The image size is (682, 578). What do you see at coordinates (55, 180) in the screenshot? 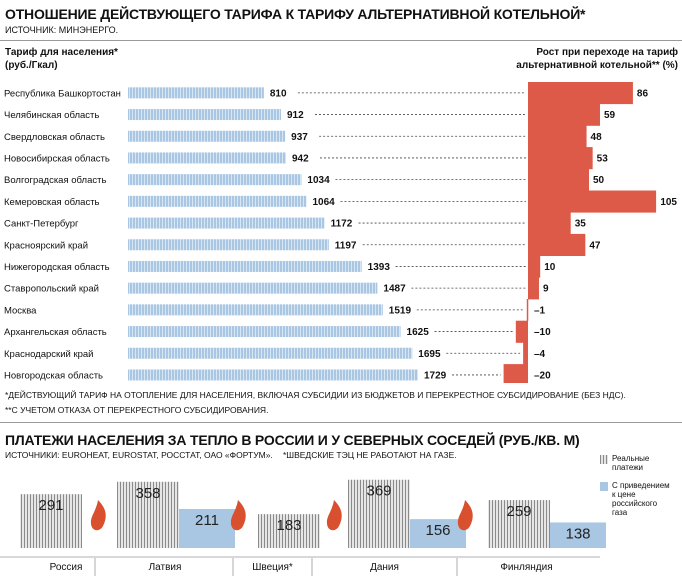
I see `region-label: Волгоградская область` at bounding box center [55, 180].